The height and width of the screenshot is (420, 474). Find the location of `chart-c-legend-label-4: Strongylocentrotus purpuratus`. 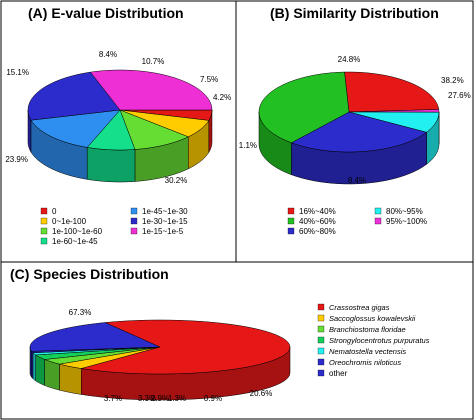

chart-c-legend-label-4: Strongylocentrotus purpuratus is located at coordinates (379, 340).